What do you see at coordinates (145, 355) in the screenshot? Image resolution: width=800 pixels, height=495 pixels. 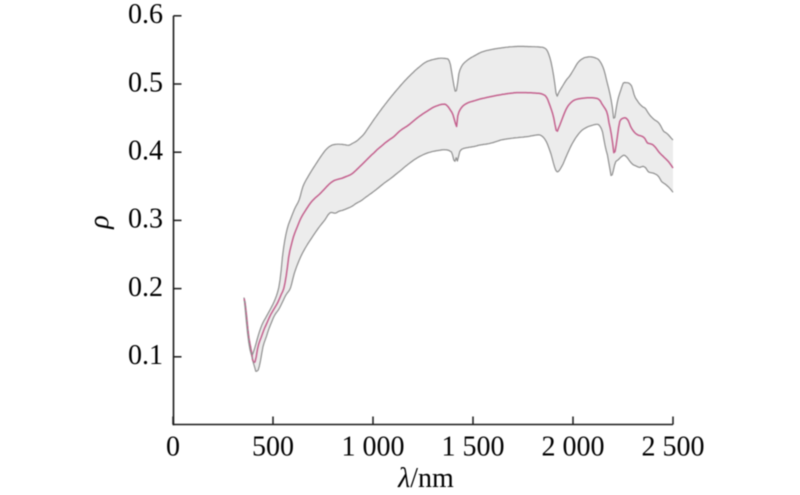 I see `svg-text: 0.1` at bounding box center [145, 355].